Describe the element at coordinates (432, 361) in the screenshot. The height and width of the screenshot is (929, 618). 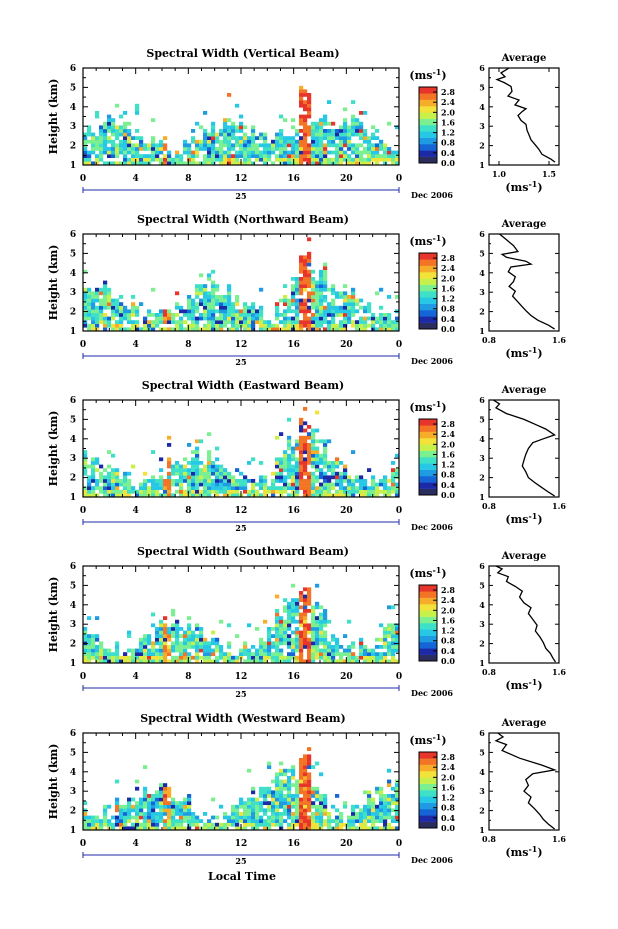
I see `date-label: Dec 2006` at that location.